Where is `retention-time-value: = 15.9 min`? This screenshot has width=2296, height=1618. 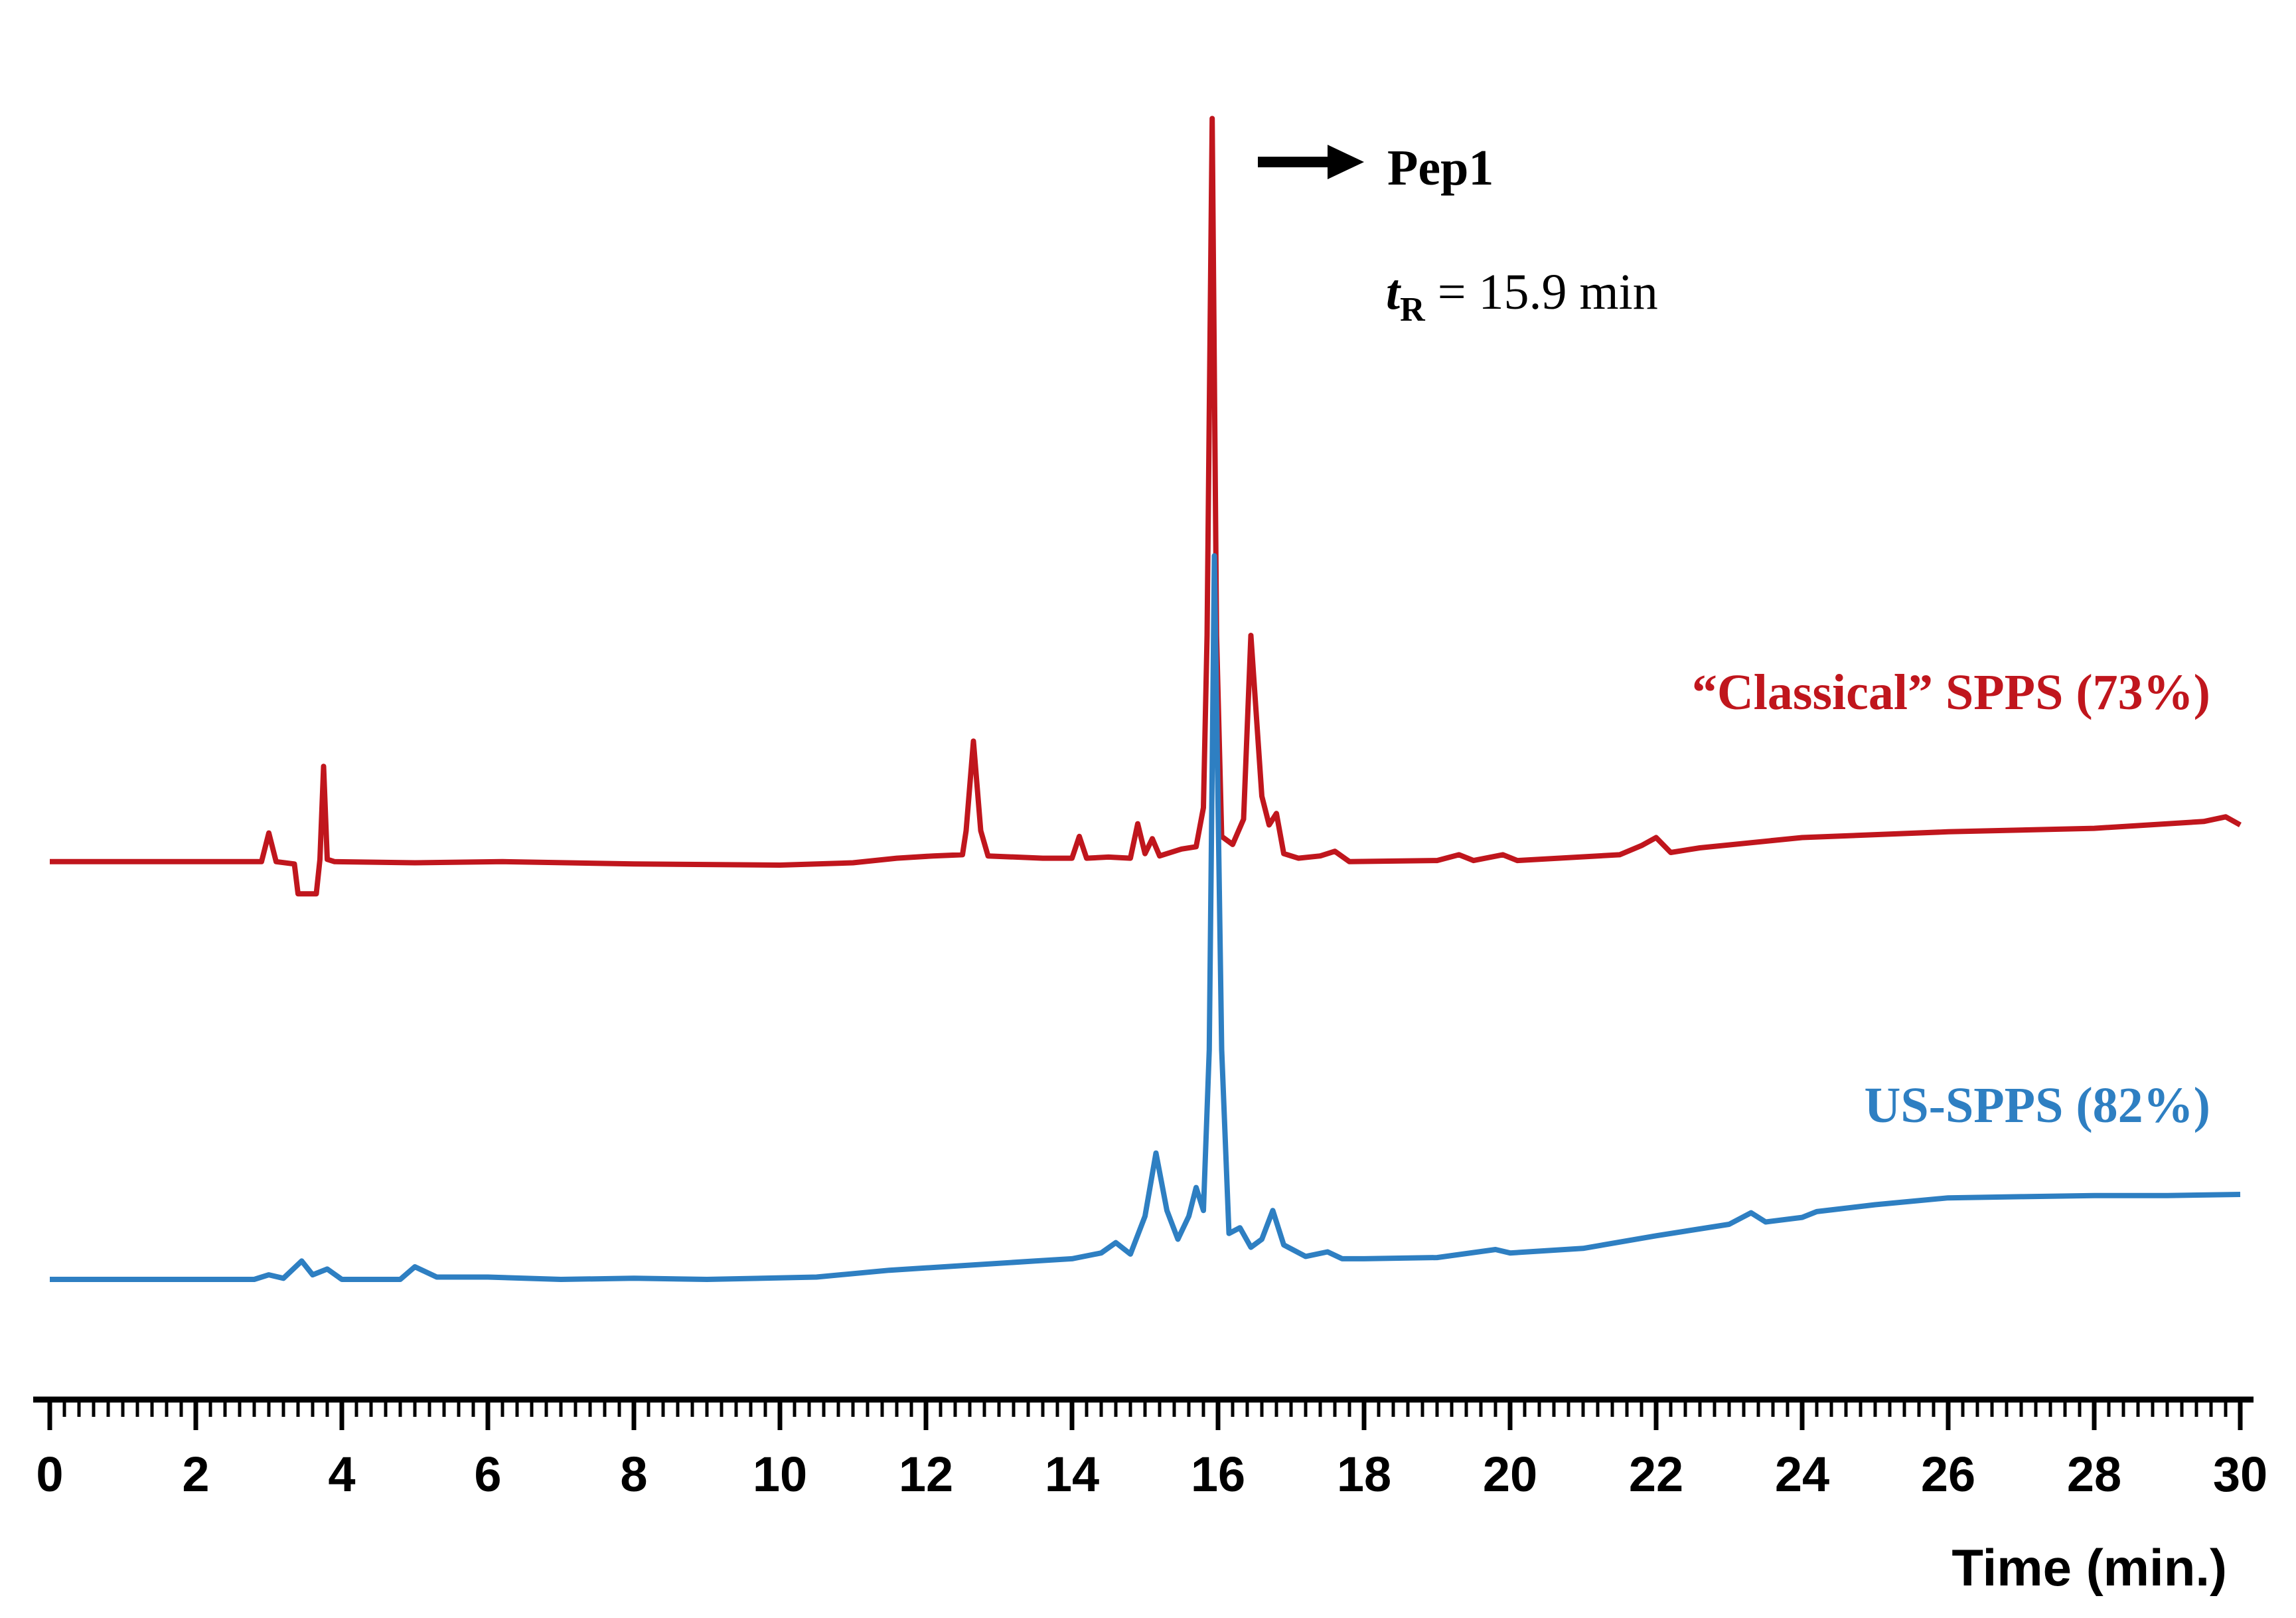
retention-time-value: = 15.9 min is located at coordinates (1541, 292).